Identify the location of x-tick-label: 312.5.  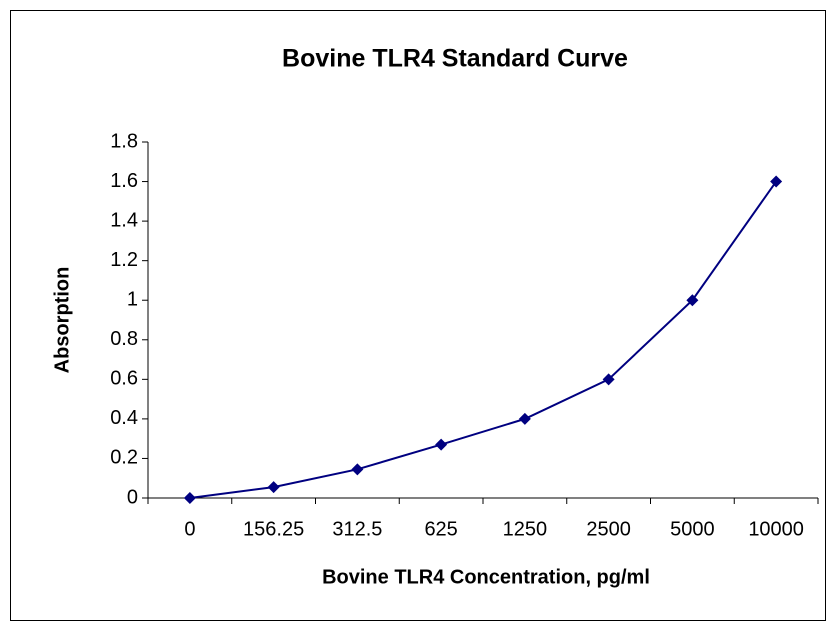
(357, 529).